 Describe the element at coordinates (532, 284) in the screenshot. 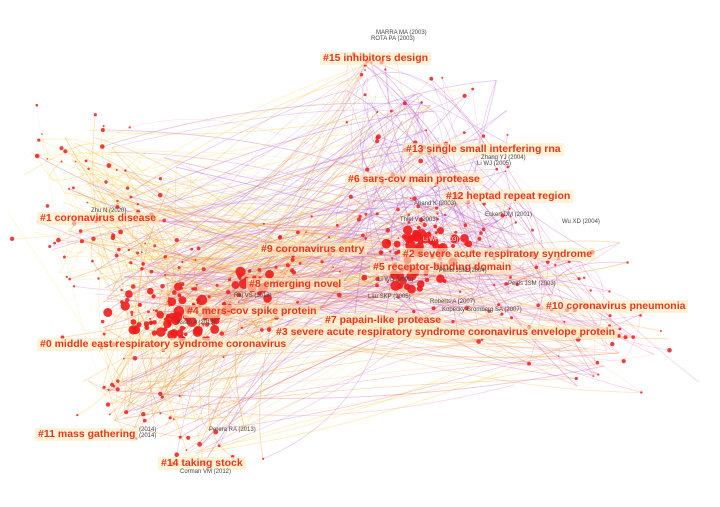

I see `author-label: Peiris JSM (2003)` at that location.